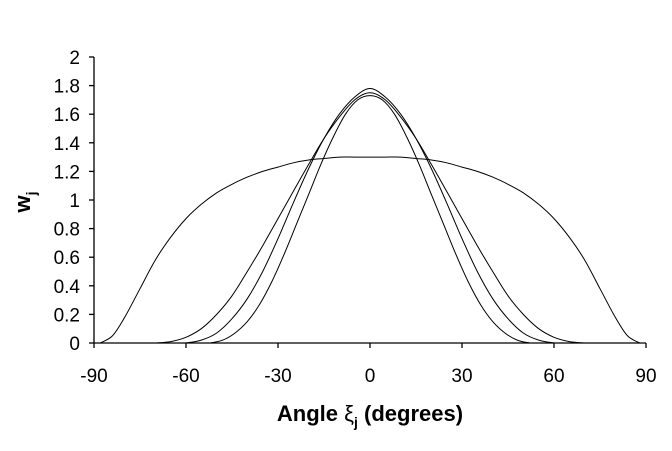  What do you see at coordinates (355, 422) in the screenshot?
I see `x-axis-title-subscript: j` at bounding box center [355, 422].